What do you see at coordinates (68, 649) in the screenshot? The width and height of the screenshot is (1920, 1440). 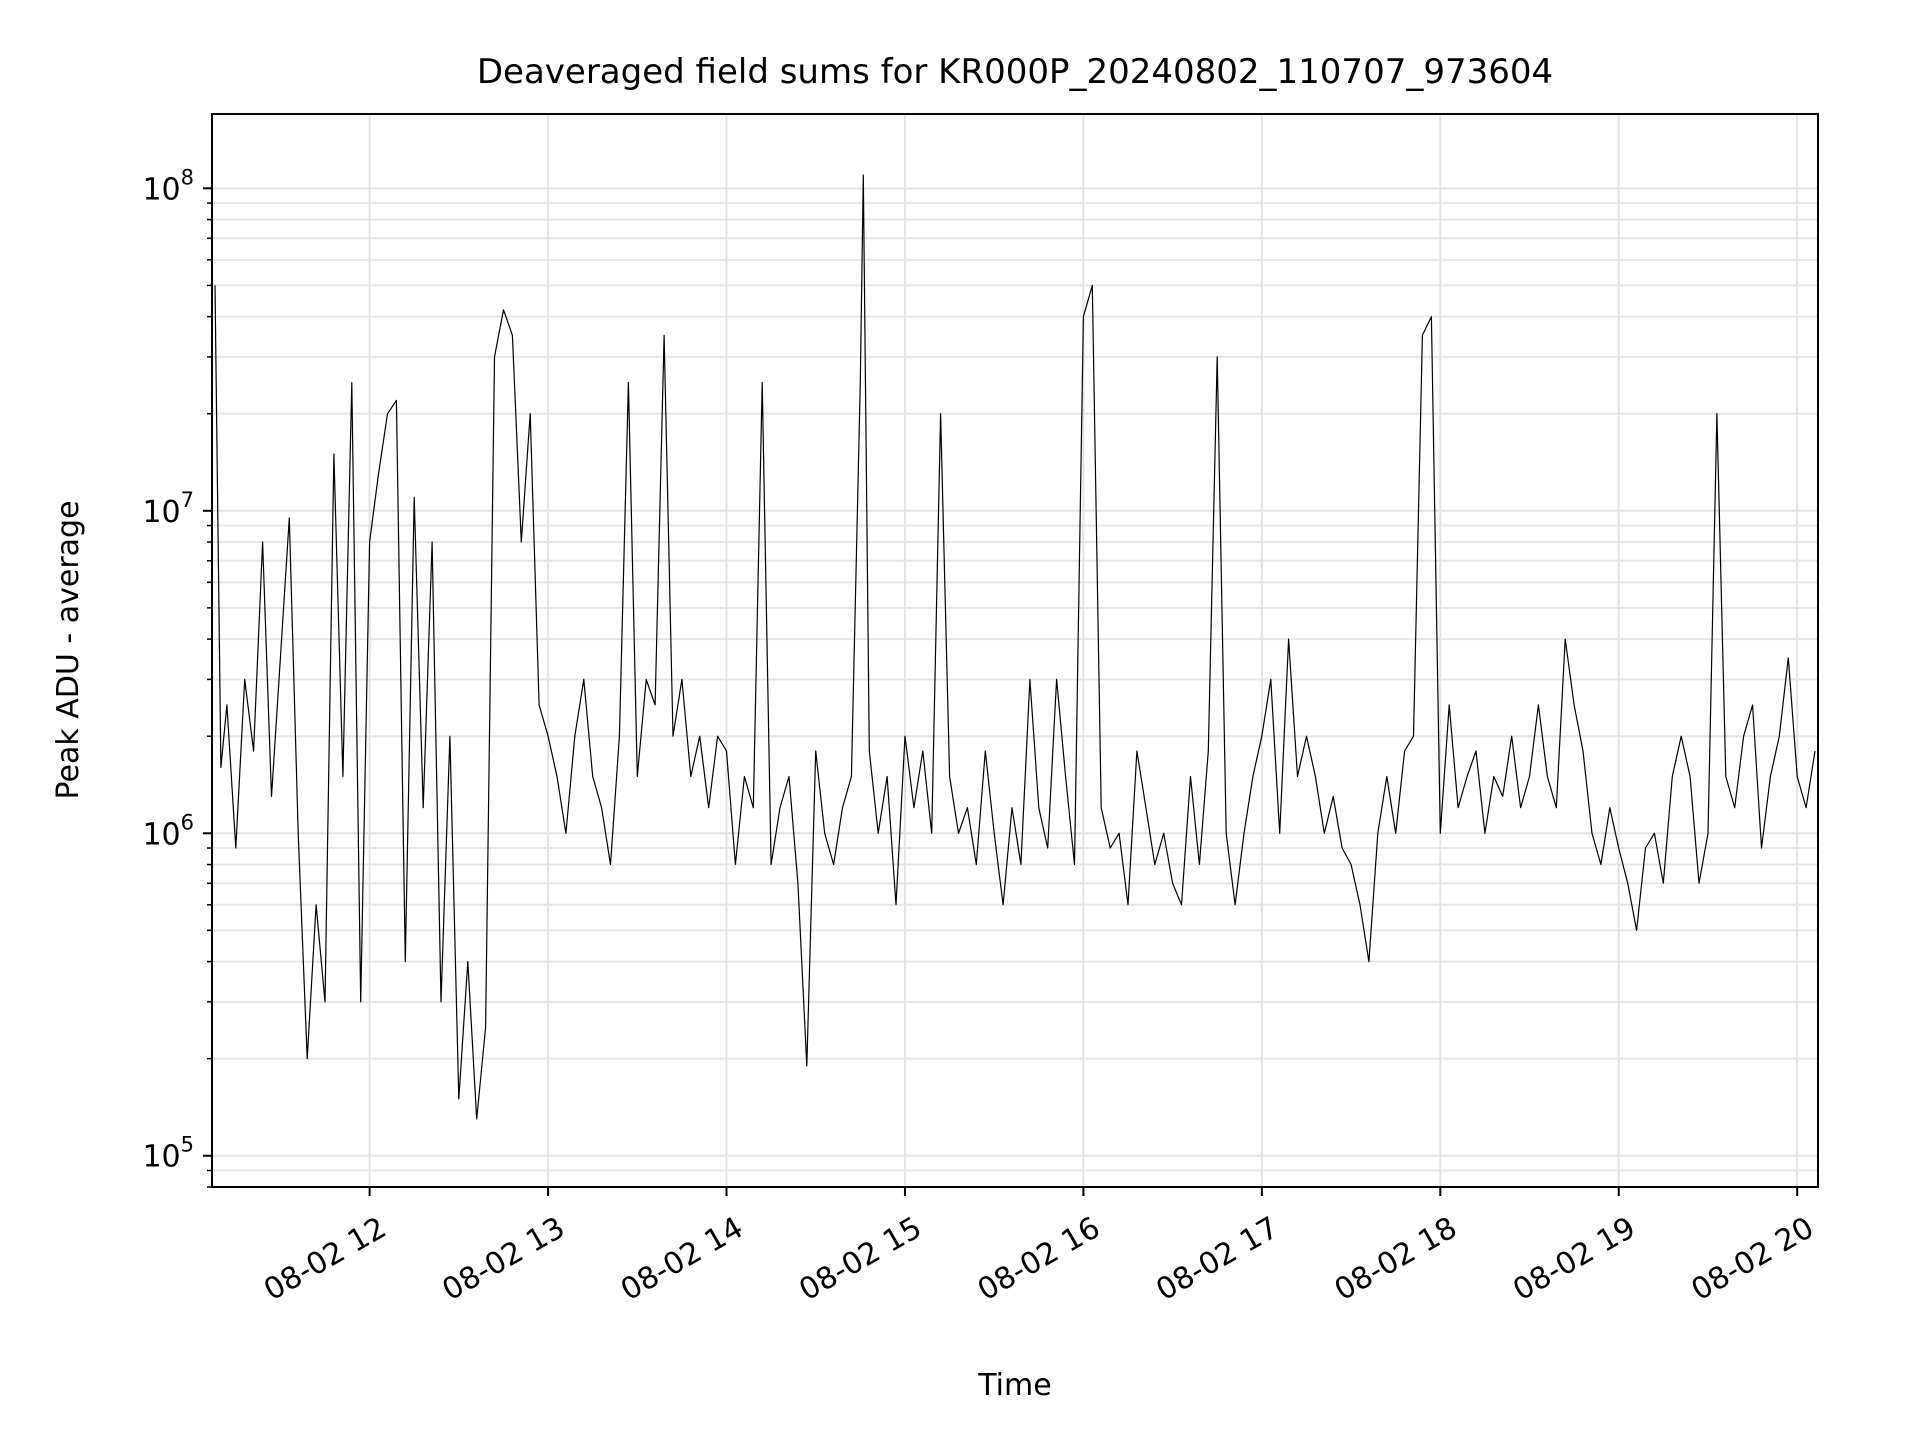 I see `y-axis-label: Peak ADU - average` at bounding box center [68, 649].